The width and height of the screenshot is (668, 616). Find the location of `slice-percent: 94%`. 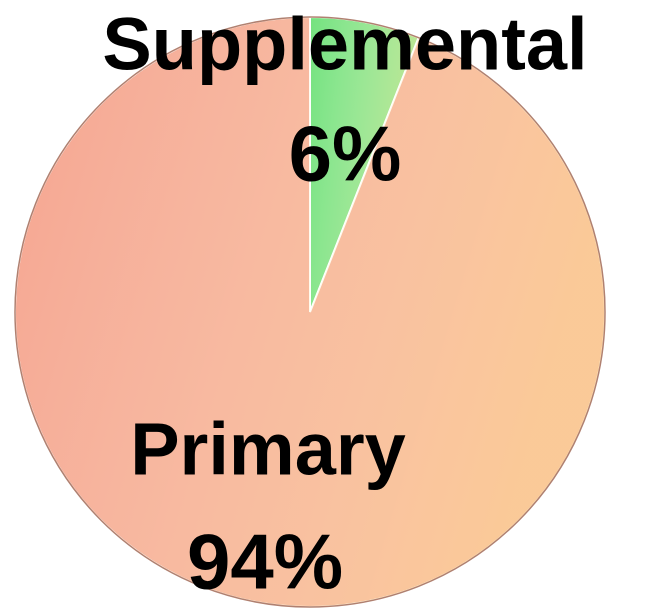

slice-percent: 94% is located at coordinates (265, 562).